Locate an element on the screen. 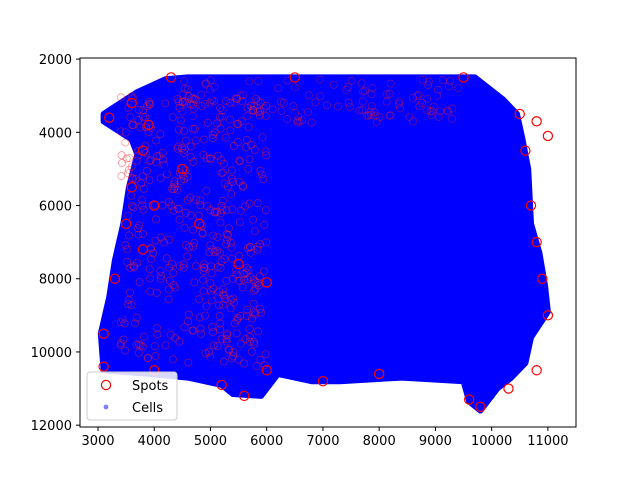 The height and width of the screenshot is (480, 640). legend-label-cells: Cells is located at coordinates (147, 408).